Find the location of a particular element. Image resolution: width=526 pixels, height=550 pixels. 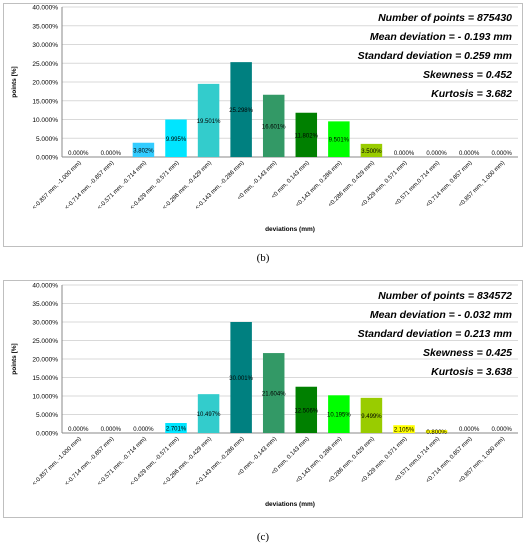

data-label: 2.105% is located at coordinates (404, 431).